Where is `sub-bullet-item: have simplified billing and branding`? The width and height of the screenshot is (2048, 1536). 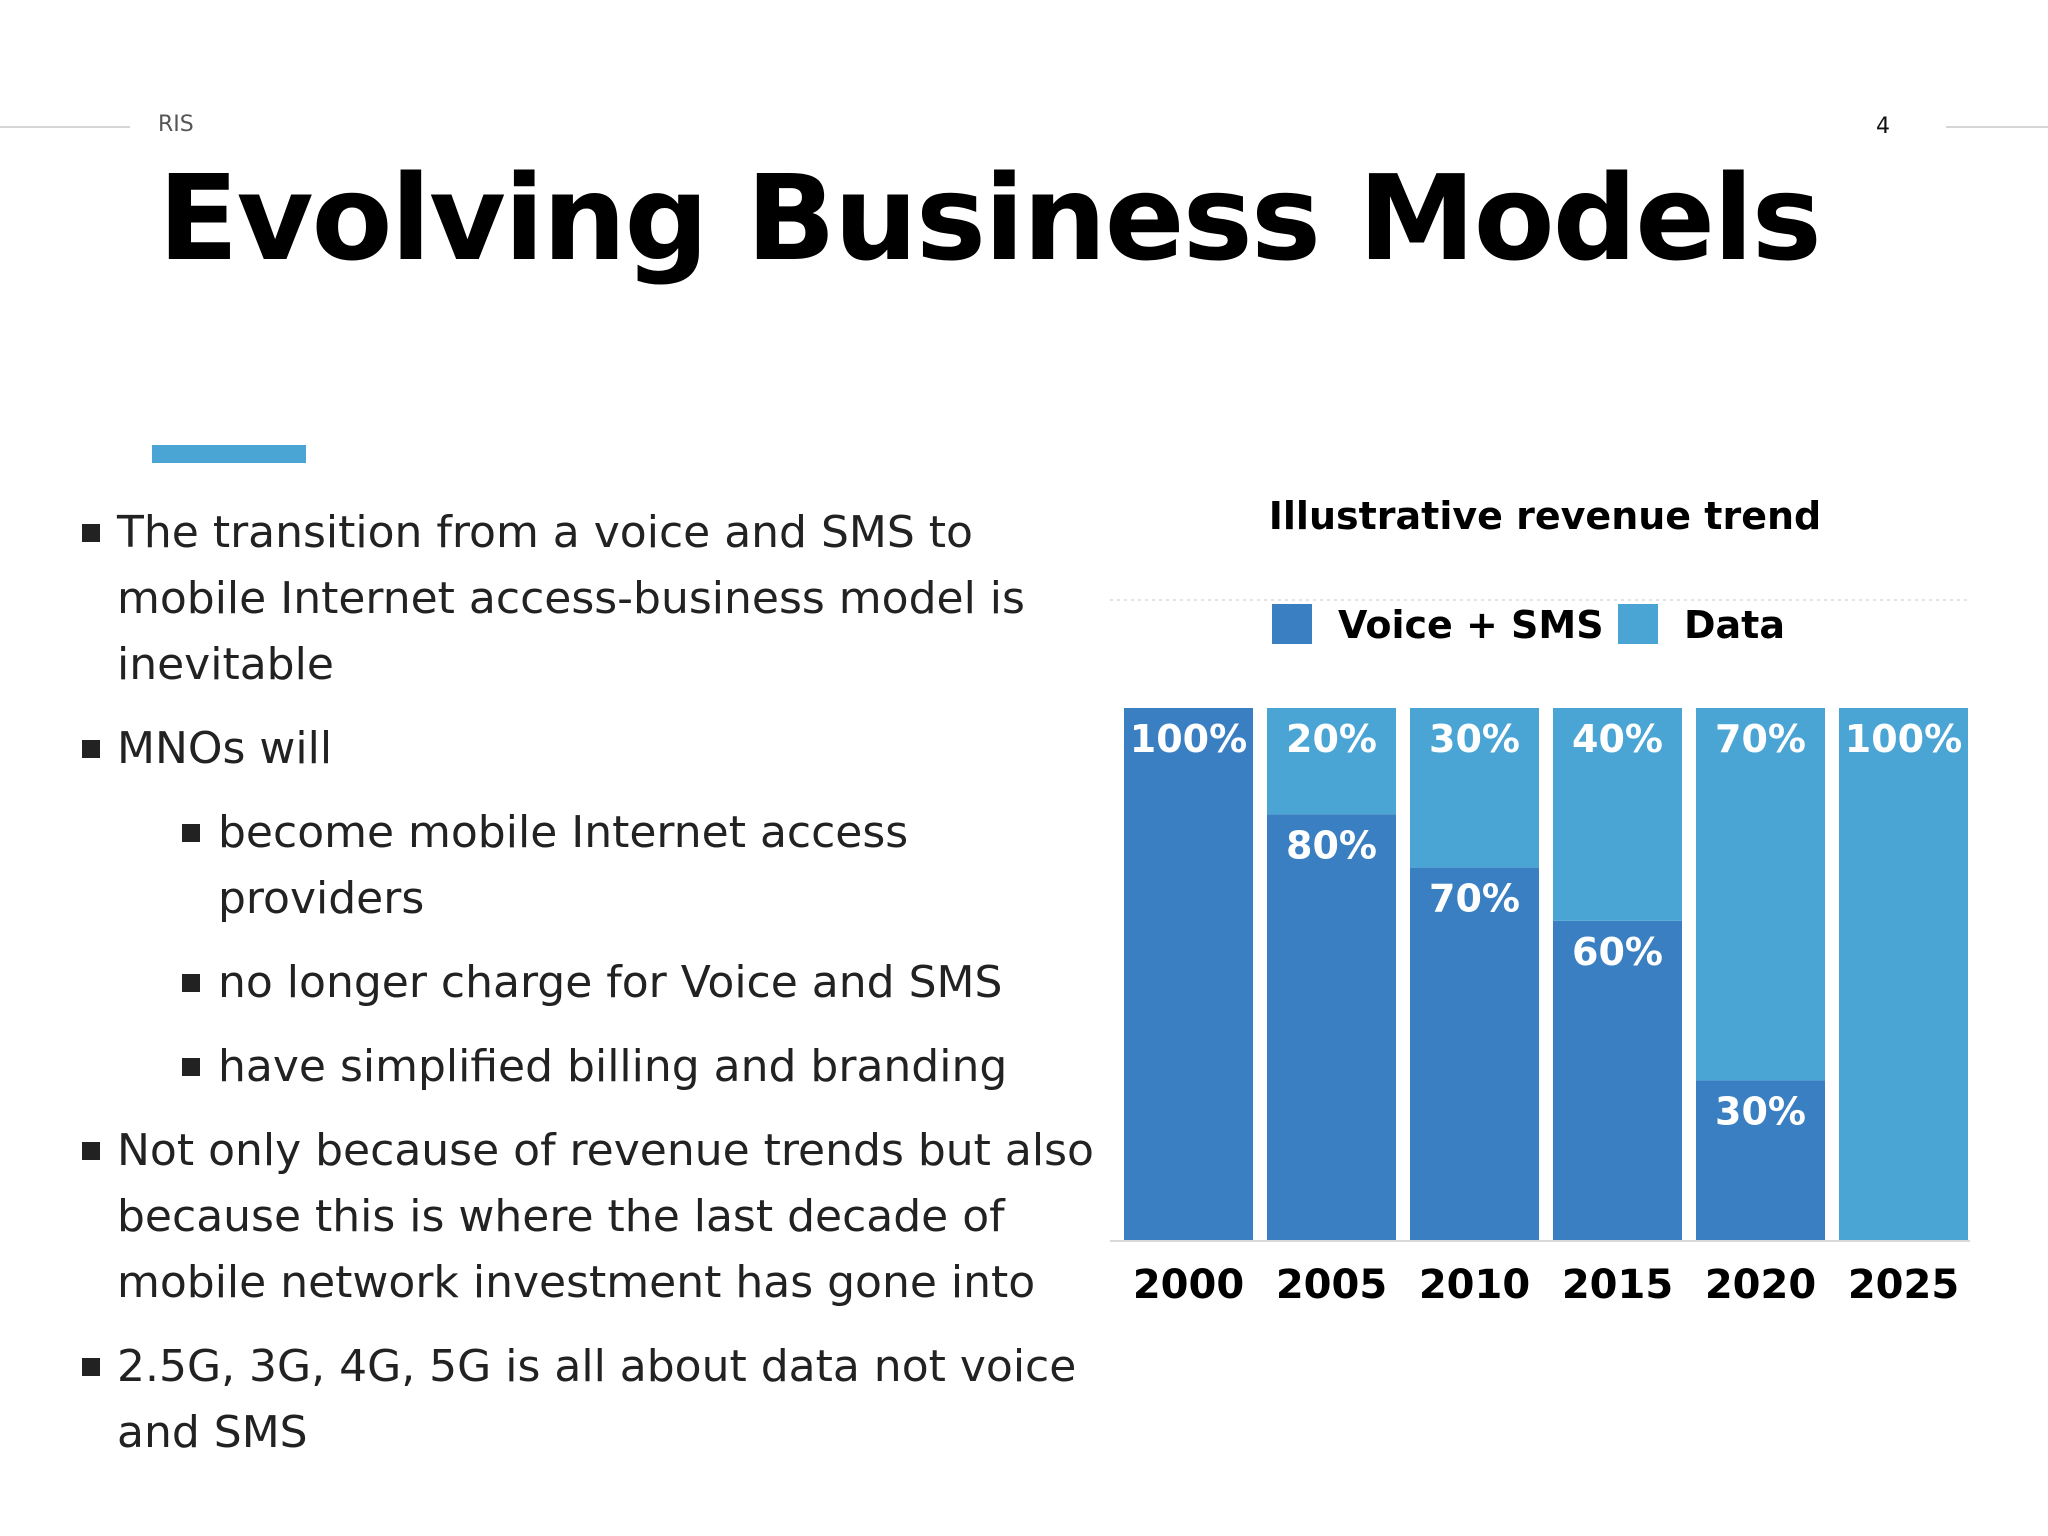 sub-bullet-item: have simplified billing and branding is located at coordinates (640, 1067).